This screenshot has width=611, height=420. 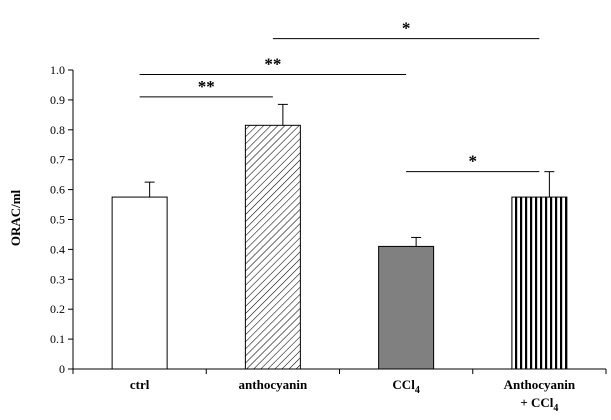 I want to click on x-category-label: CCl4, so click(x=405, y=386).